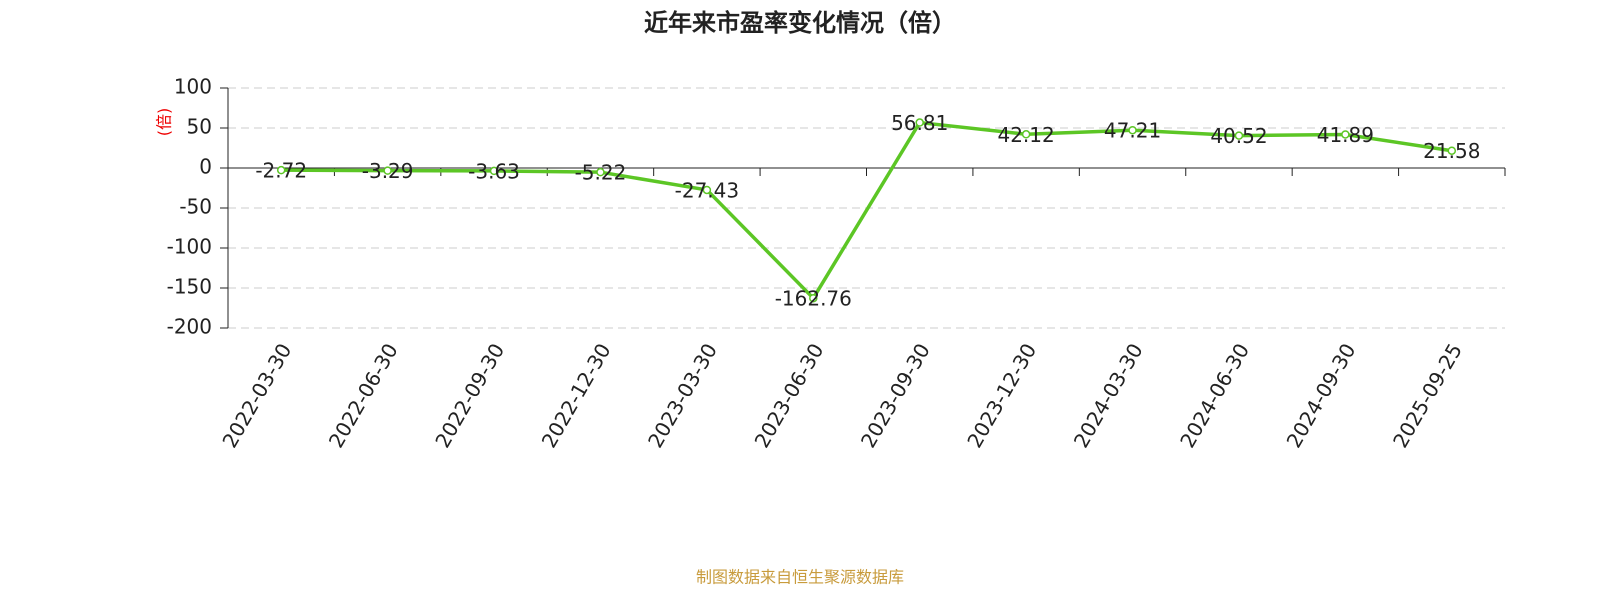  Describe the element at coordinates (164, 122) in the screenshot. I see `y-axis-label: (倍)` at that location.